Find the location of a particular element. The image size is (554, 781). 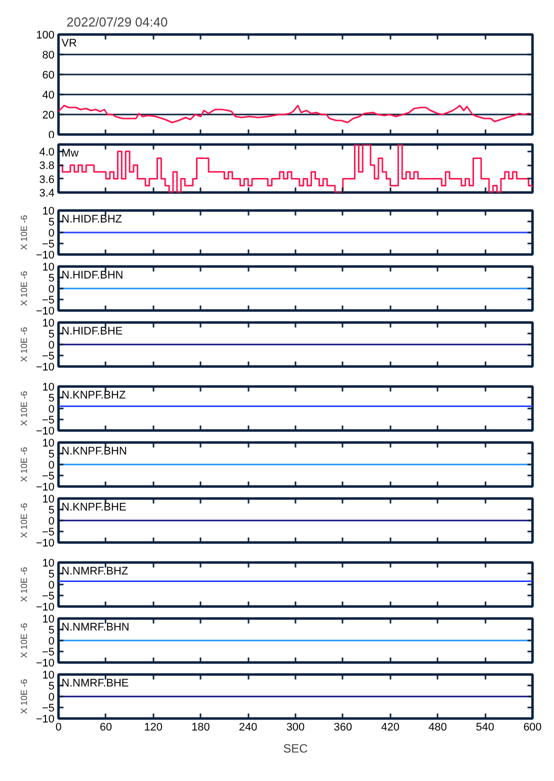

chart-title: Mw is located at coordinates (70, 154).